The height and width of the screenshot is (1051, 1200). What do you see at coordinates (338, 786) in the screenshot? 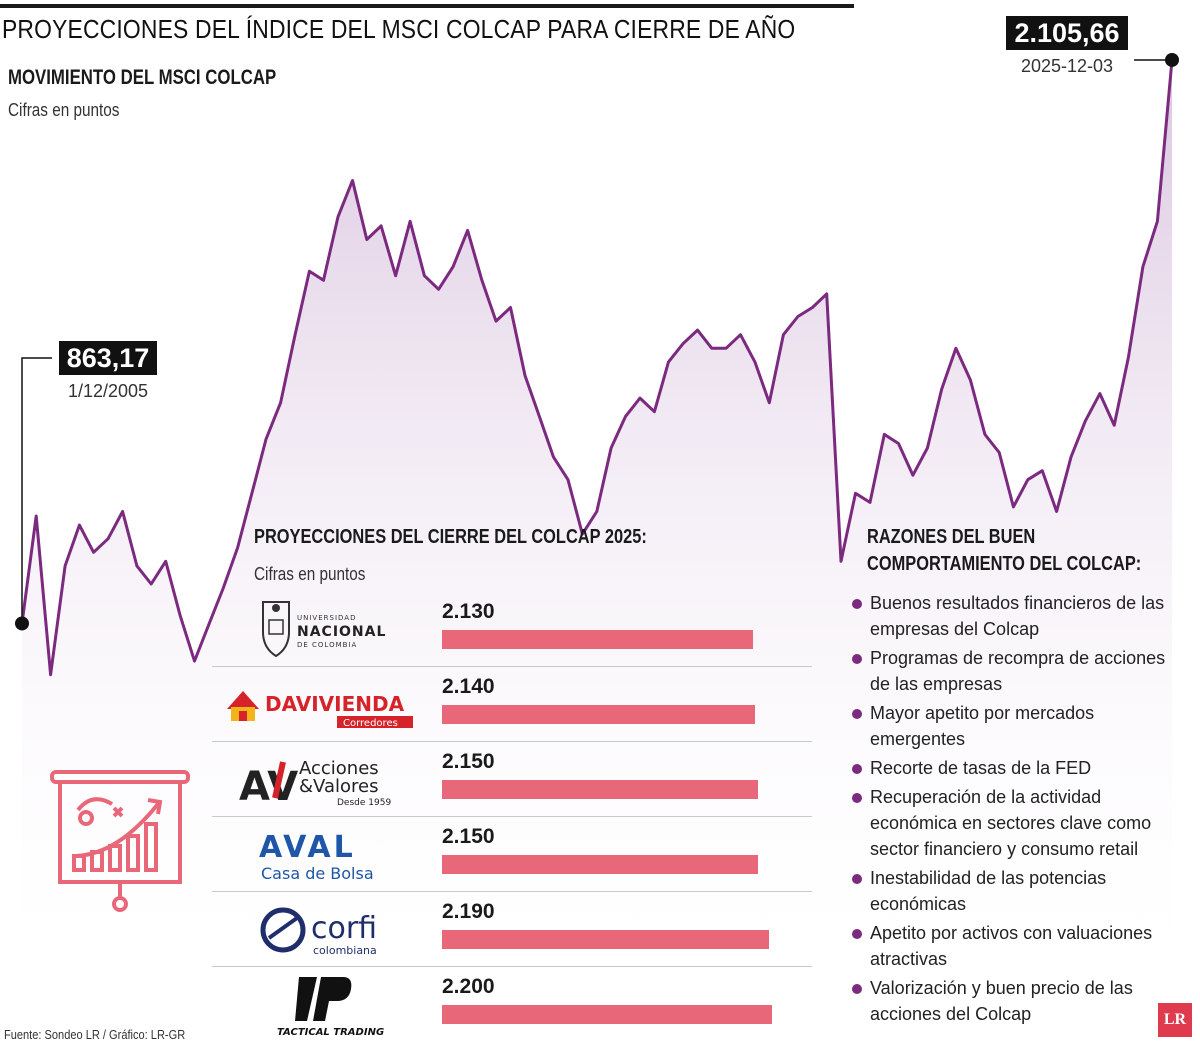
I see `svg-text: &Valores` at bounding box center [338, 786].